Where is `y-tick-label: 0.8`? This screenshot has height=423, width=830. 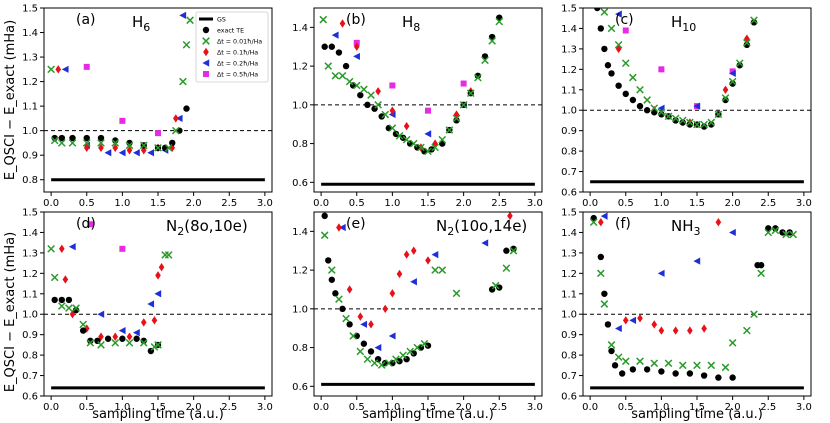
y-tick-label: 0.8 is located at coordinates (569, 152).